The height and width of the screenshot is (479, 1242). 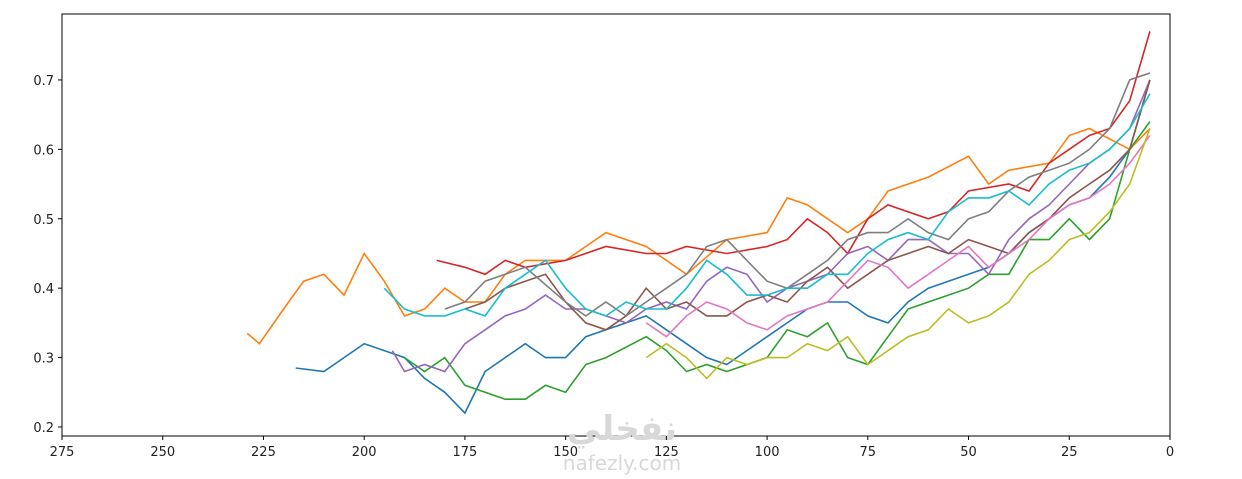 I want to click on x-tick-label: 100, so click(x=767, y=452).